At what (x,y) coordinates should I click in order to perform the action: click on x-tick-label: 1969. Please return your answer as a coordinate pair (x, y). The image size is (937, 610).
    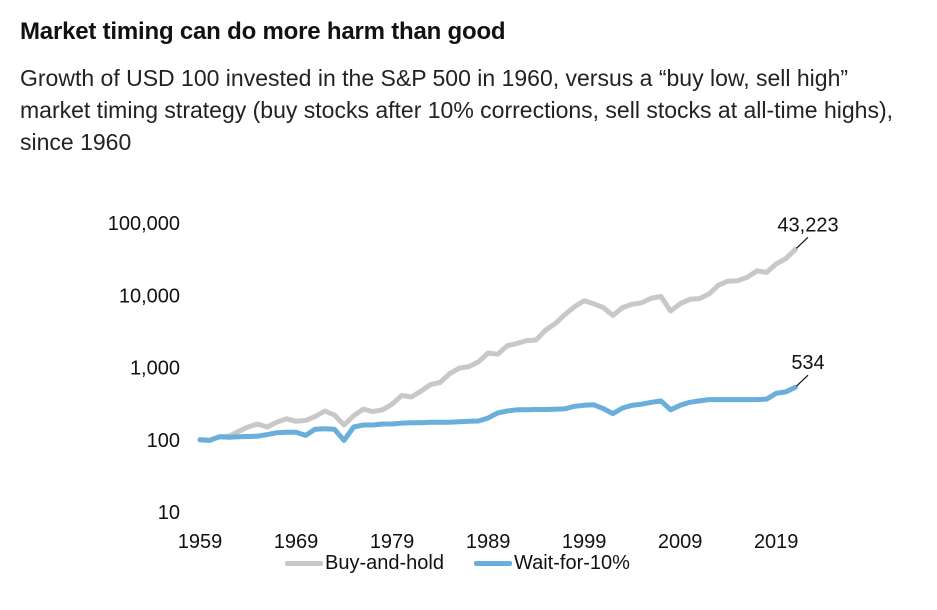
    Looking at the image, I should click on (296, 542).